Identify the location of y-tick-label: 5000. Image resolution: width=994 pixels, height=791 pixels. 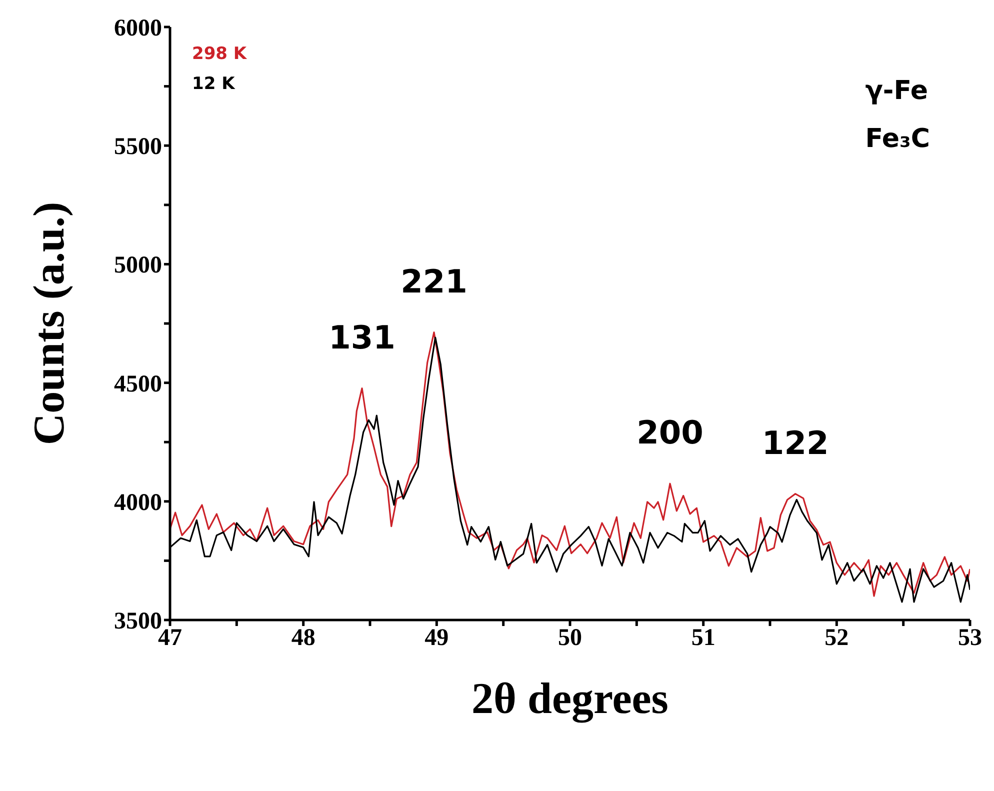
(138, 265).